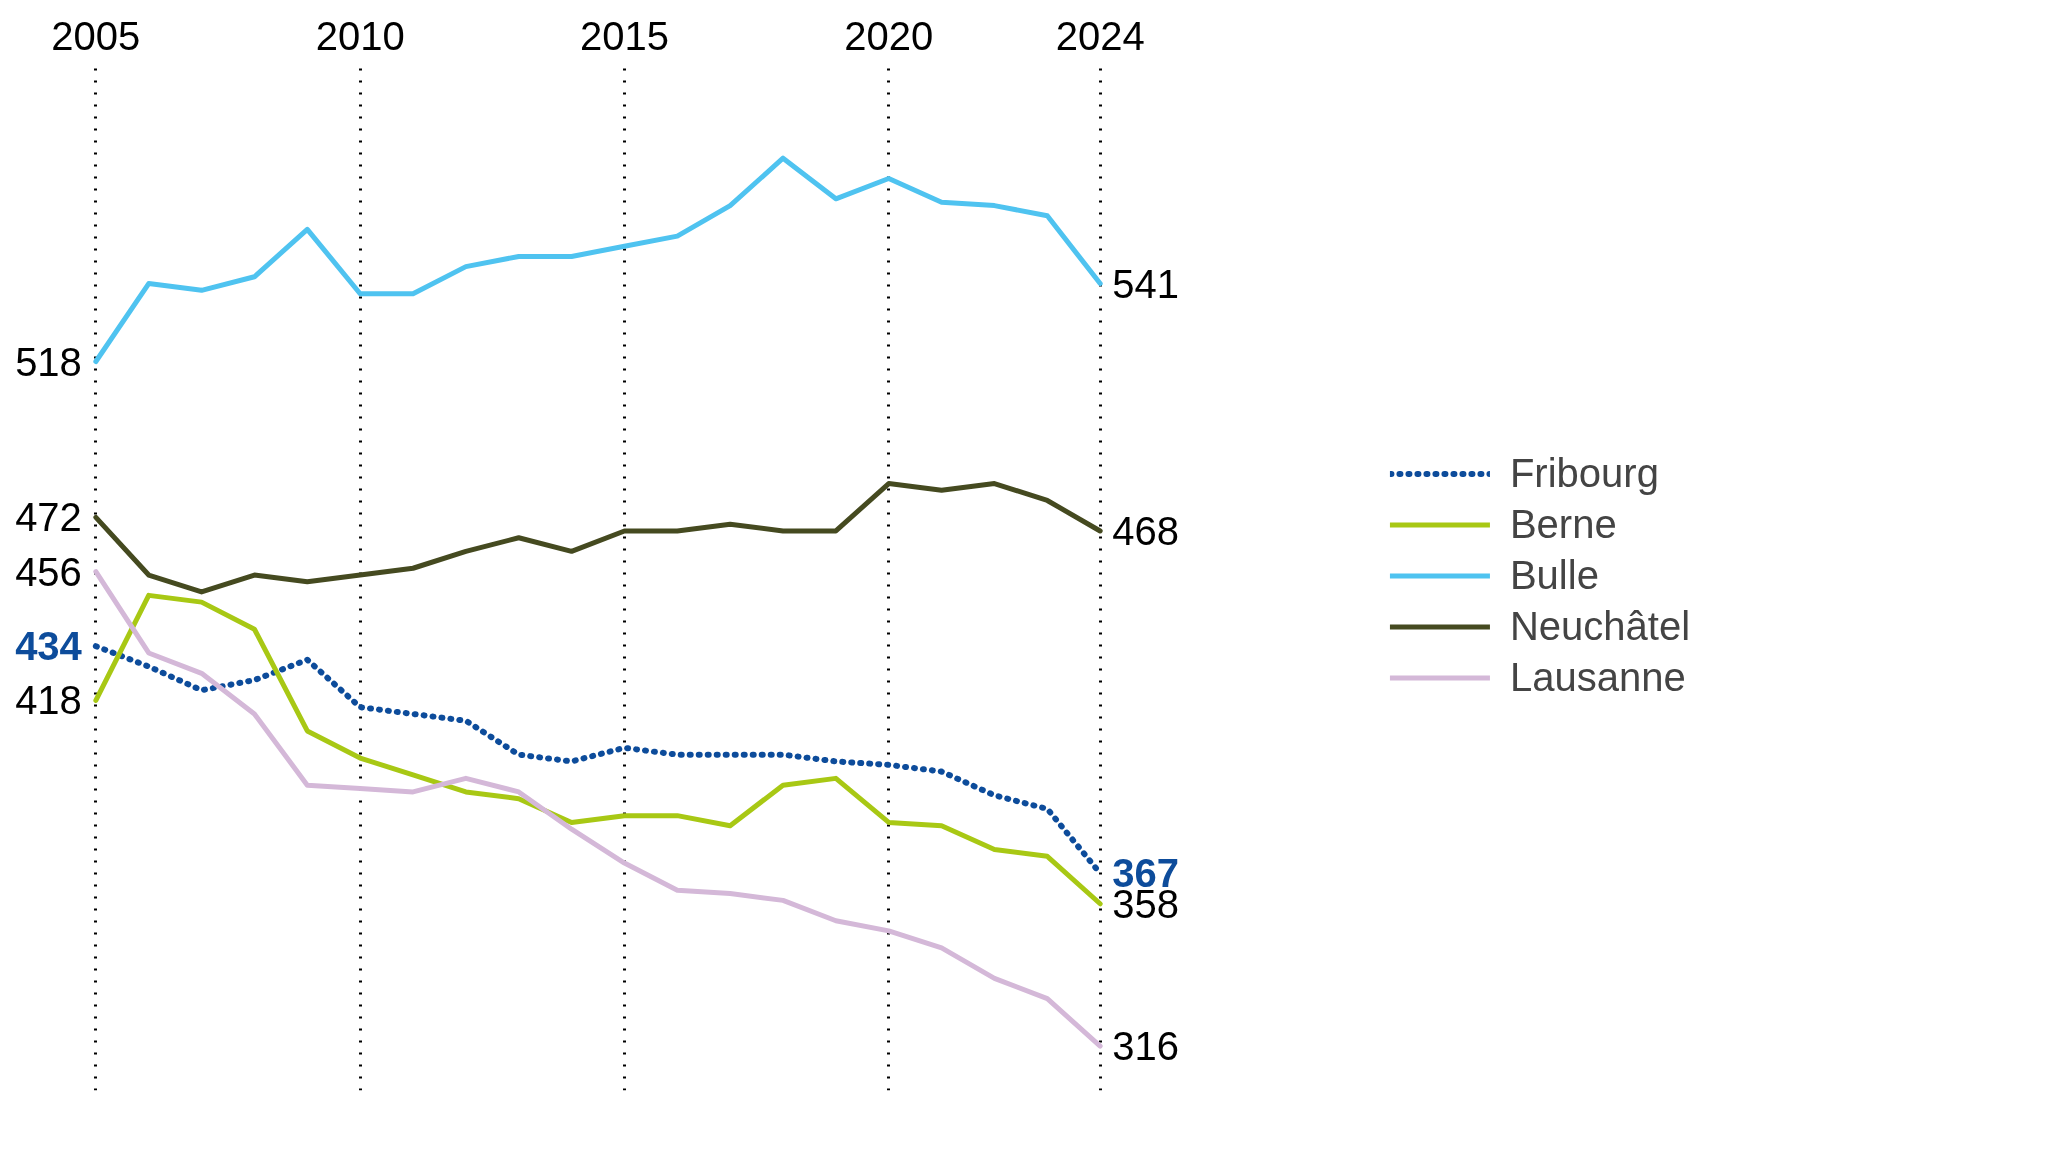 Image resolution: width=2056 pixels, height=1175 pixels. What do you see at coordinates (1597, 677) in the screenshot?
I see `legend-label: Lausanne` at bounding box center [1597, 677].